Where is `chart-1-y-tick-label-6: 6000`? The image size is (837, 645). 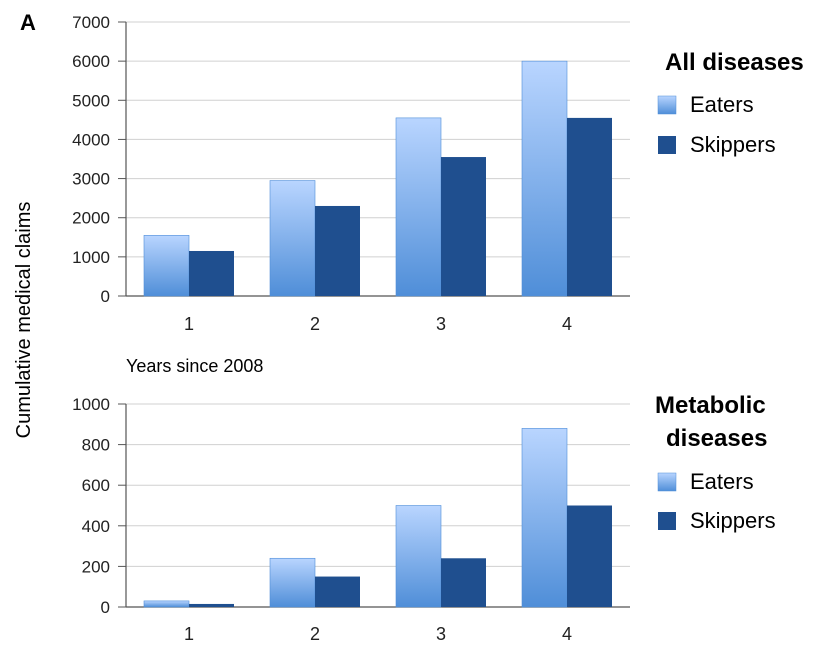
chart-1-y-tick-label-6: 6000 is located at coordinates (91, 61).